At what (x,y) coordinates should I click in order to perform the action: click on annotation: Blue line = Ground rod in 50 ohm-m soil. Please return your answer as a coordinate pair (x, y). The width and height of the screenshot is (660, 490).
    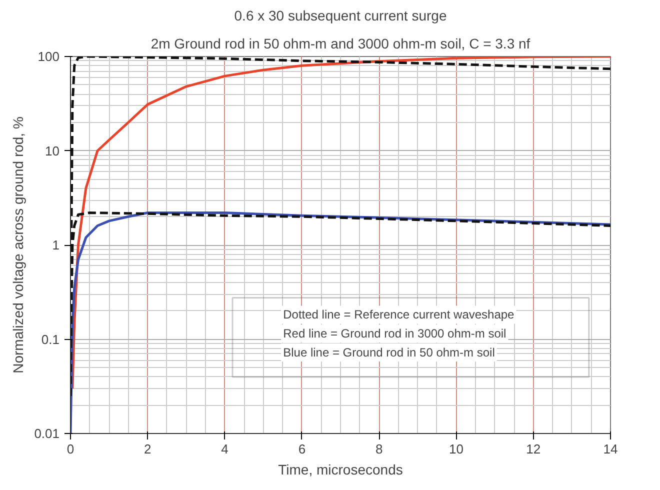
    Looking at the image, I should click on (389, 352).